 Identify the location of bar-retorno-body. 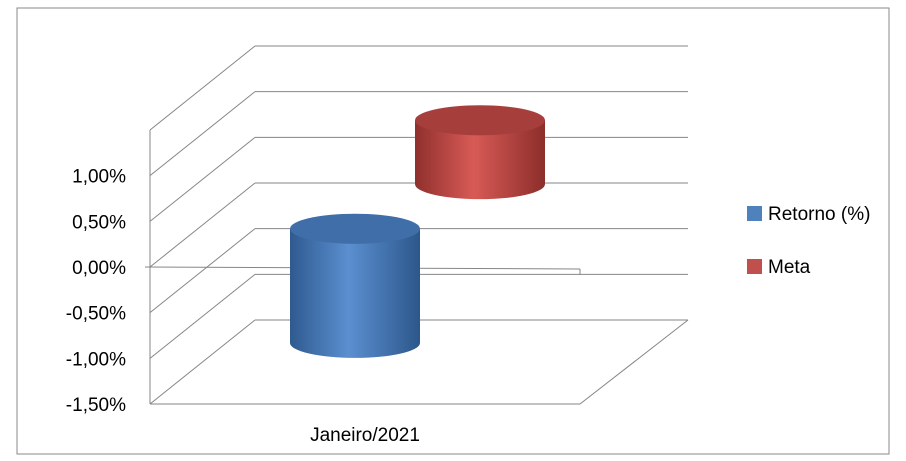
(355, 293).